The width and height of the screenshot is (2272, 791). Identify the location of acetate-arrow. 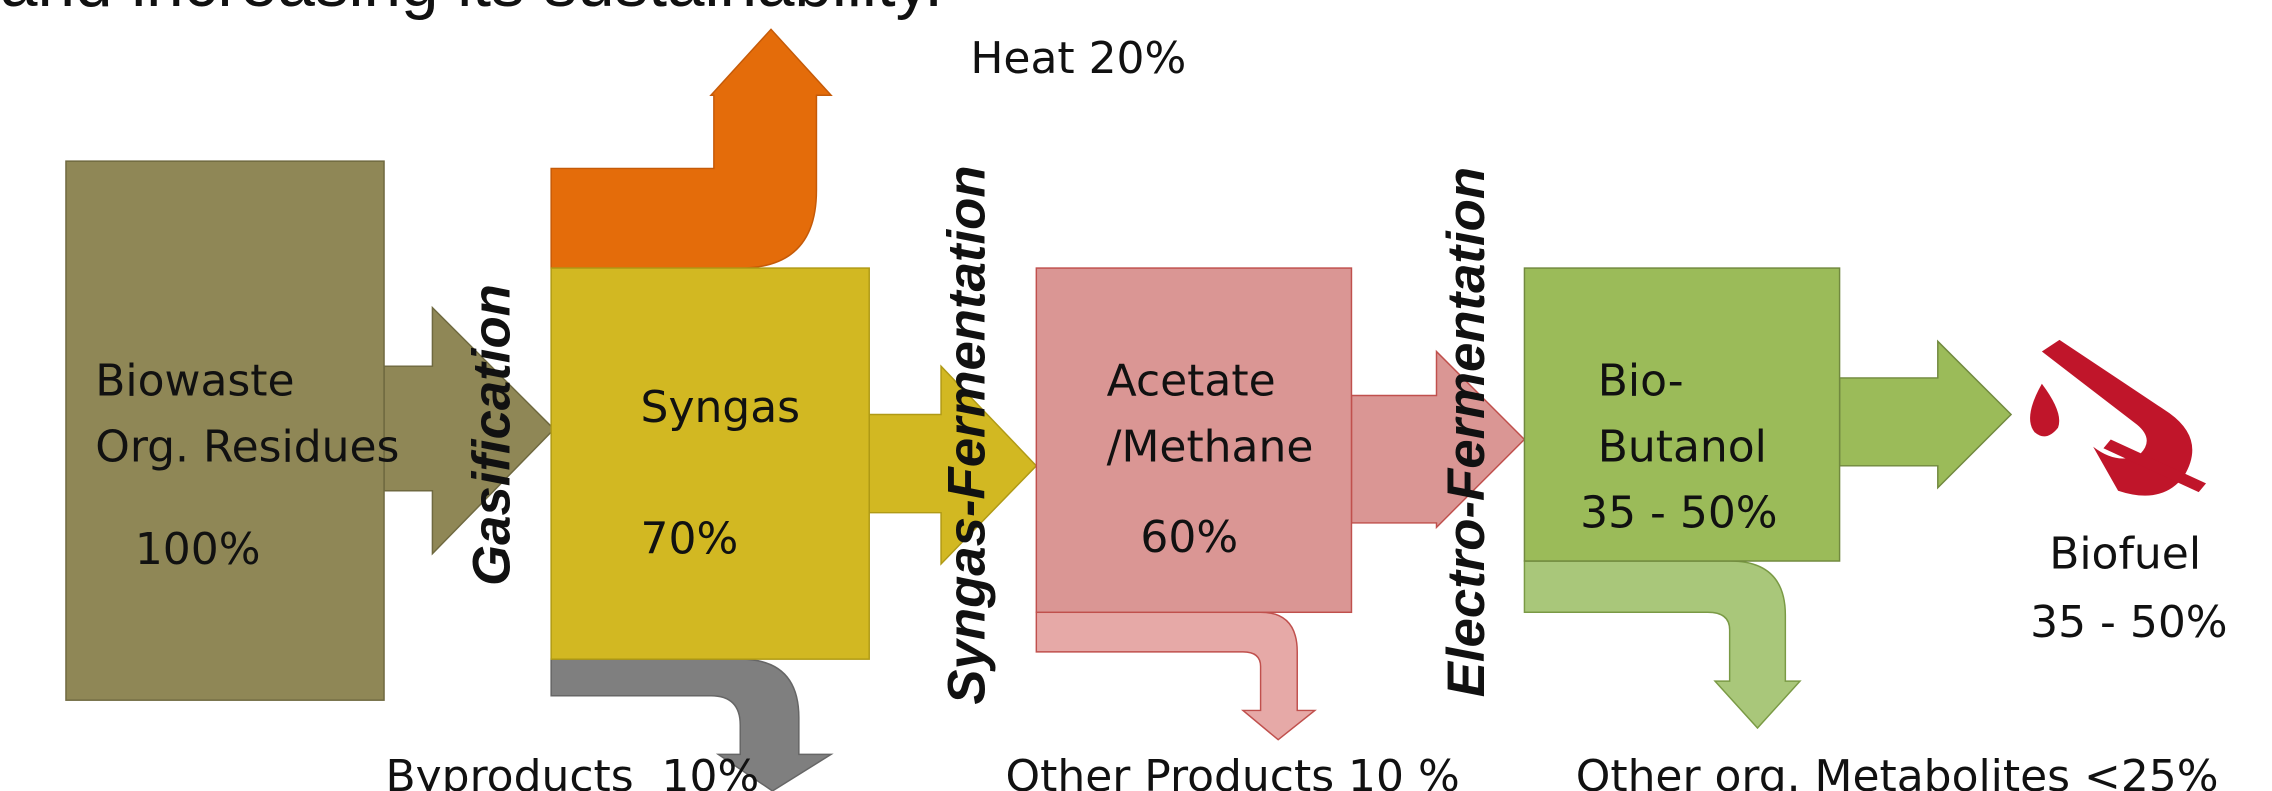
(1438, 439).